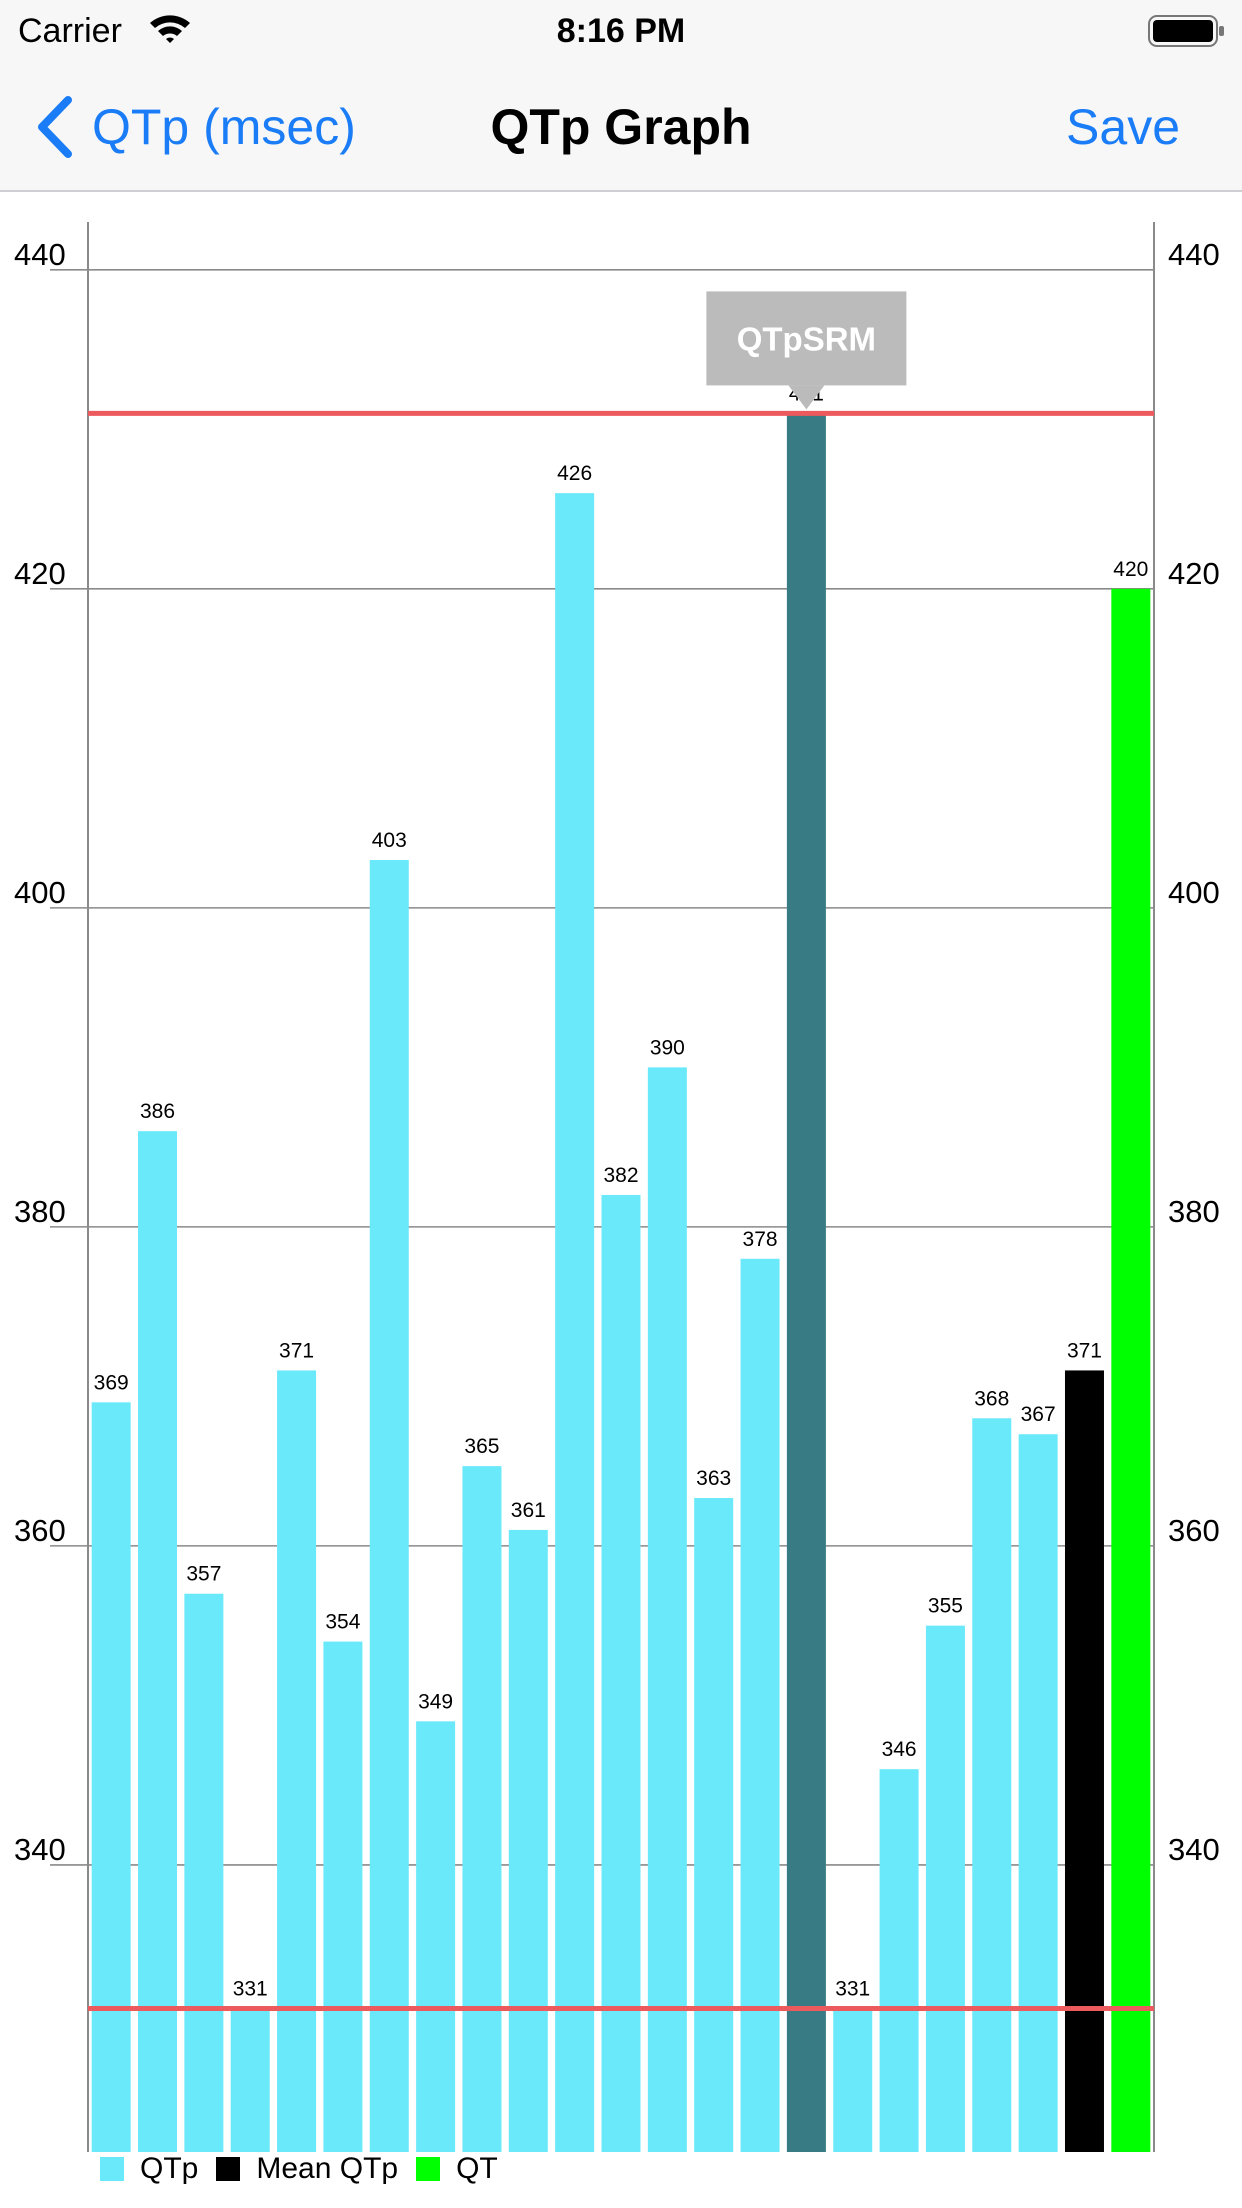 The image size is (1242, 2208). Describe the element at coordinates (389, 840) in the screenshot. I see `data-label: 403` at that location.